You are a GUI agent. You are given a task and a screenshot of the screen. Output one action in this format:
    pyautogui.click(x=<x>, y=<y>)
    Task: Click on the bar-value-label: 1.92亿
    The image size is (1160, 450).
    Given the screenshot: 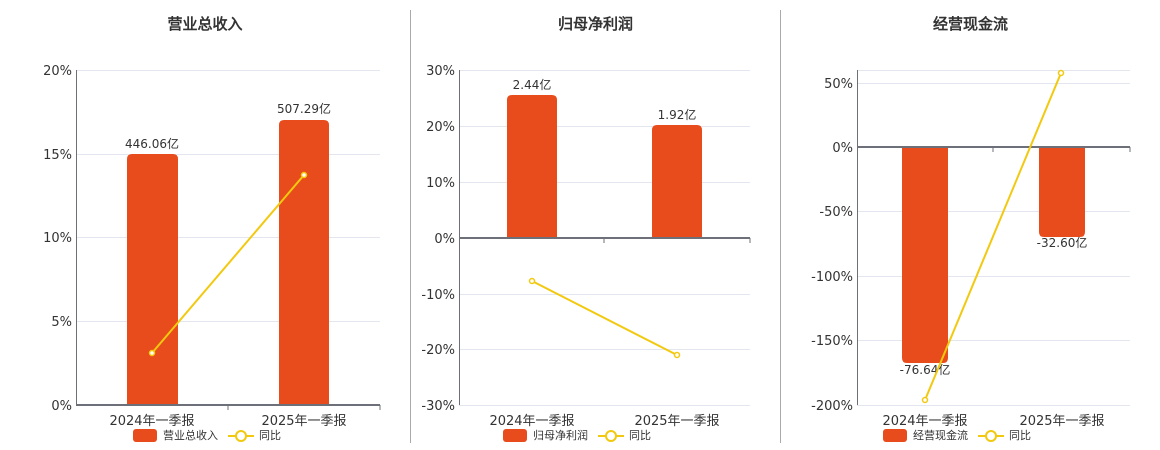 What is the action you would take?
    pyautogui.click(x=677, y=114)
    